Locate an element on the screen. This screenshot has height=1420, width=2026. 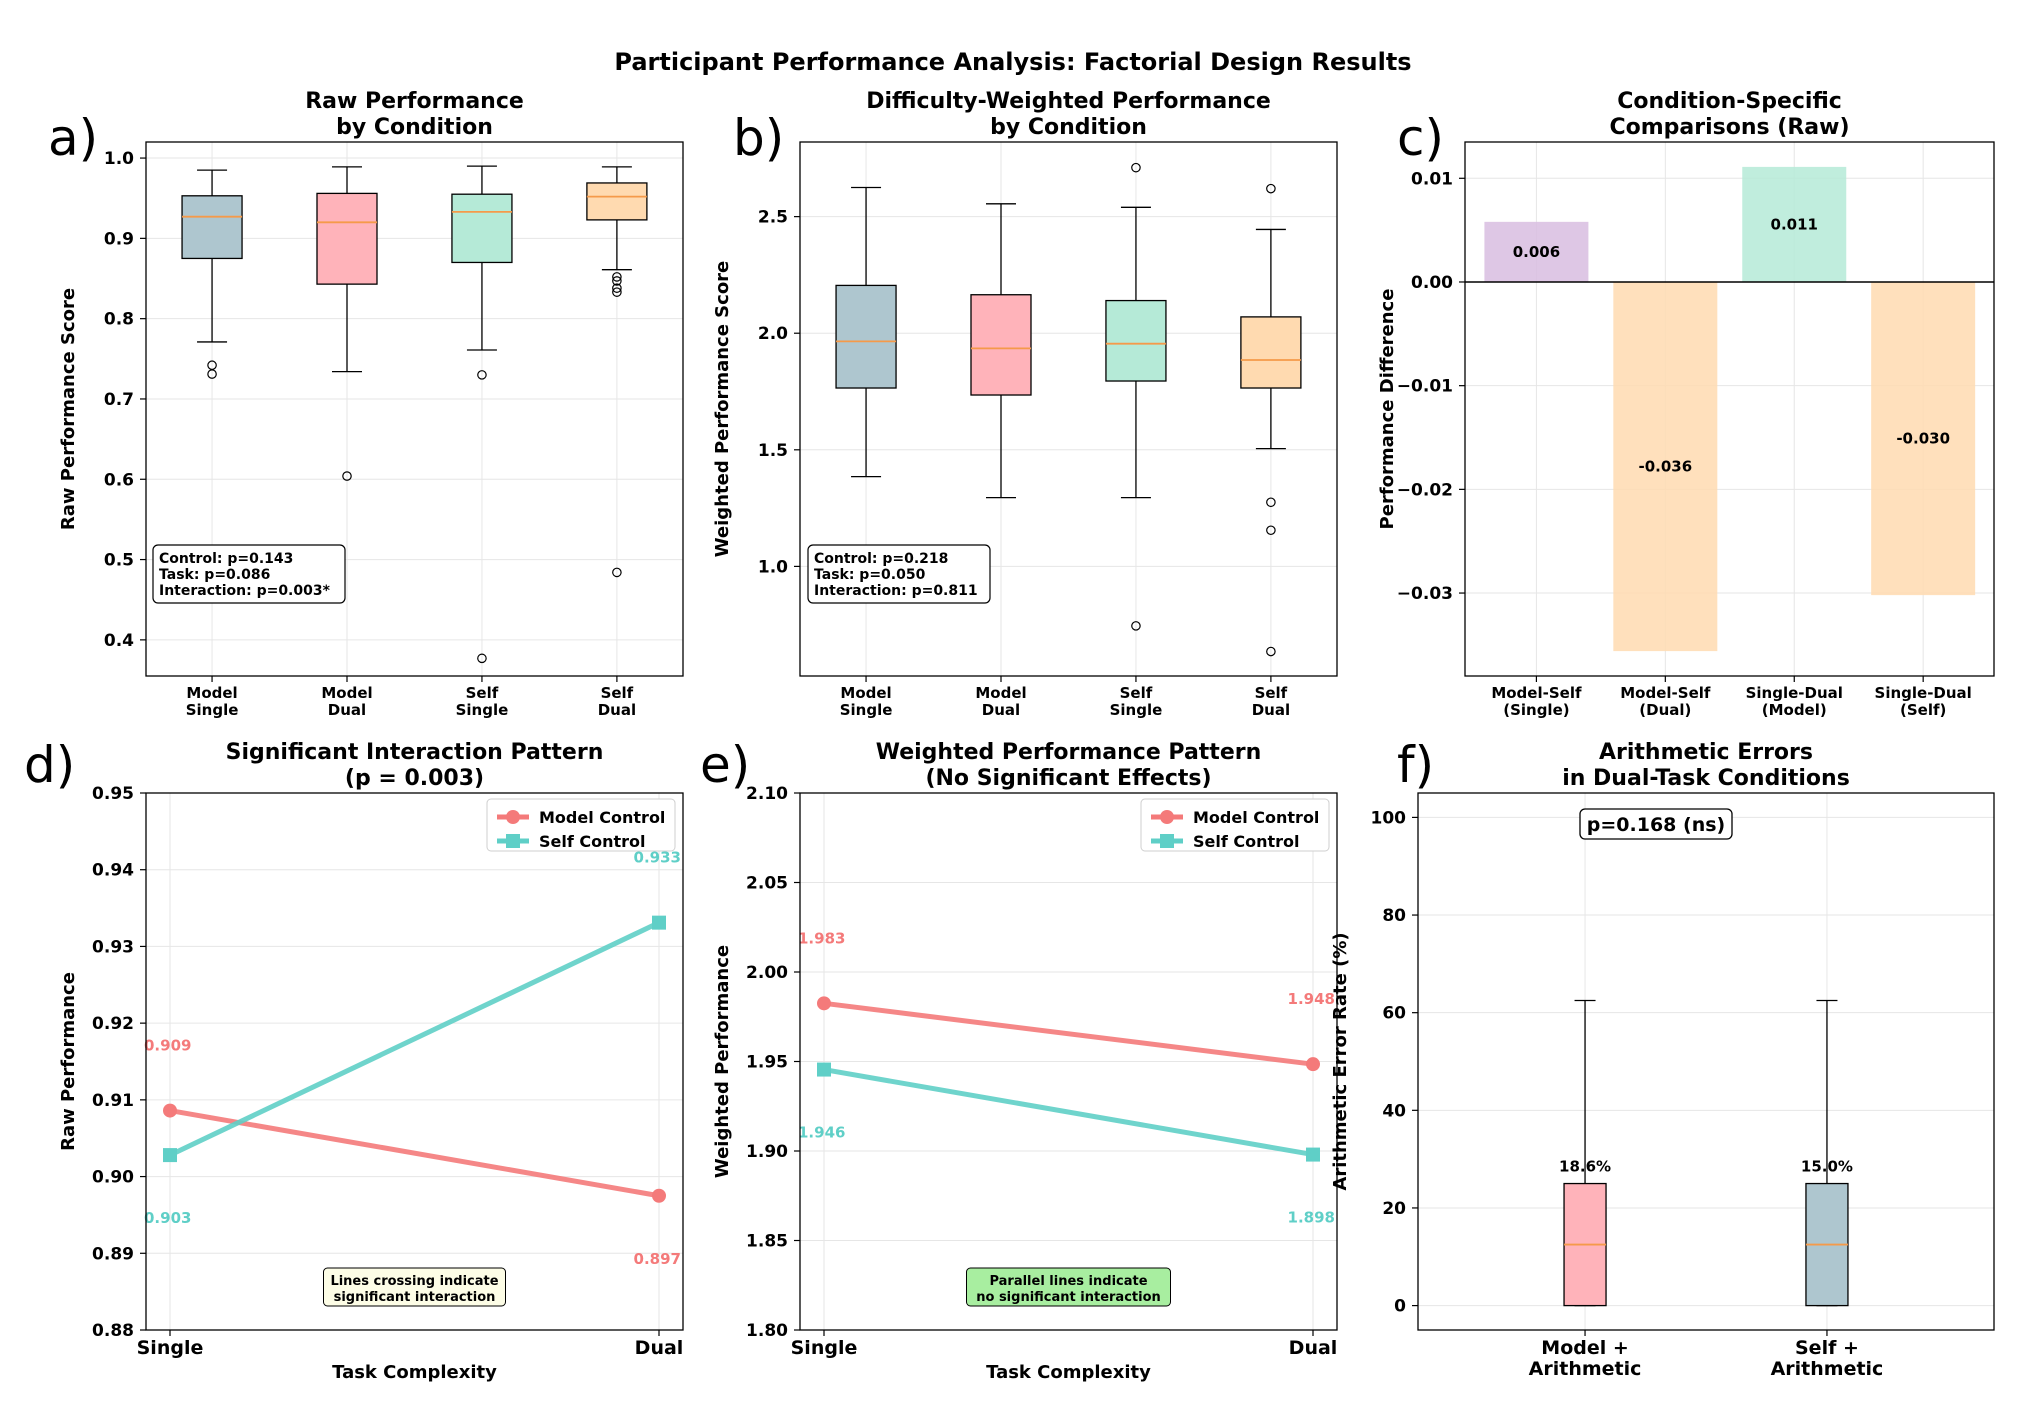
panel-c-ytick-label: −0.03 is located at coordinates (1425, 594).